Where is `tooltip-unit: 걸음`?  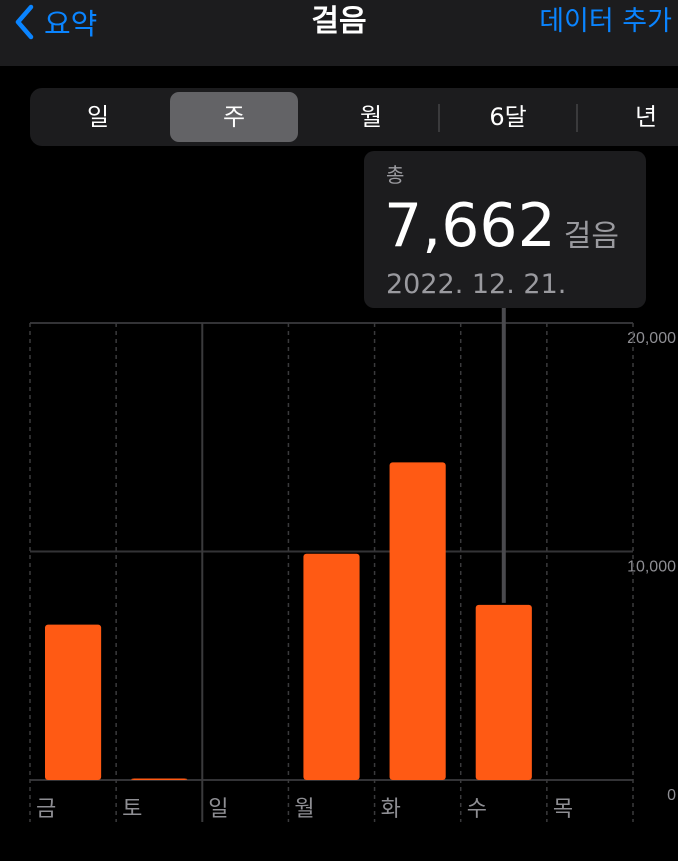 tooltip-unit: 걸음 is located at coordinates (591, 236).